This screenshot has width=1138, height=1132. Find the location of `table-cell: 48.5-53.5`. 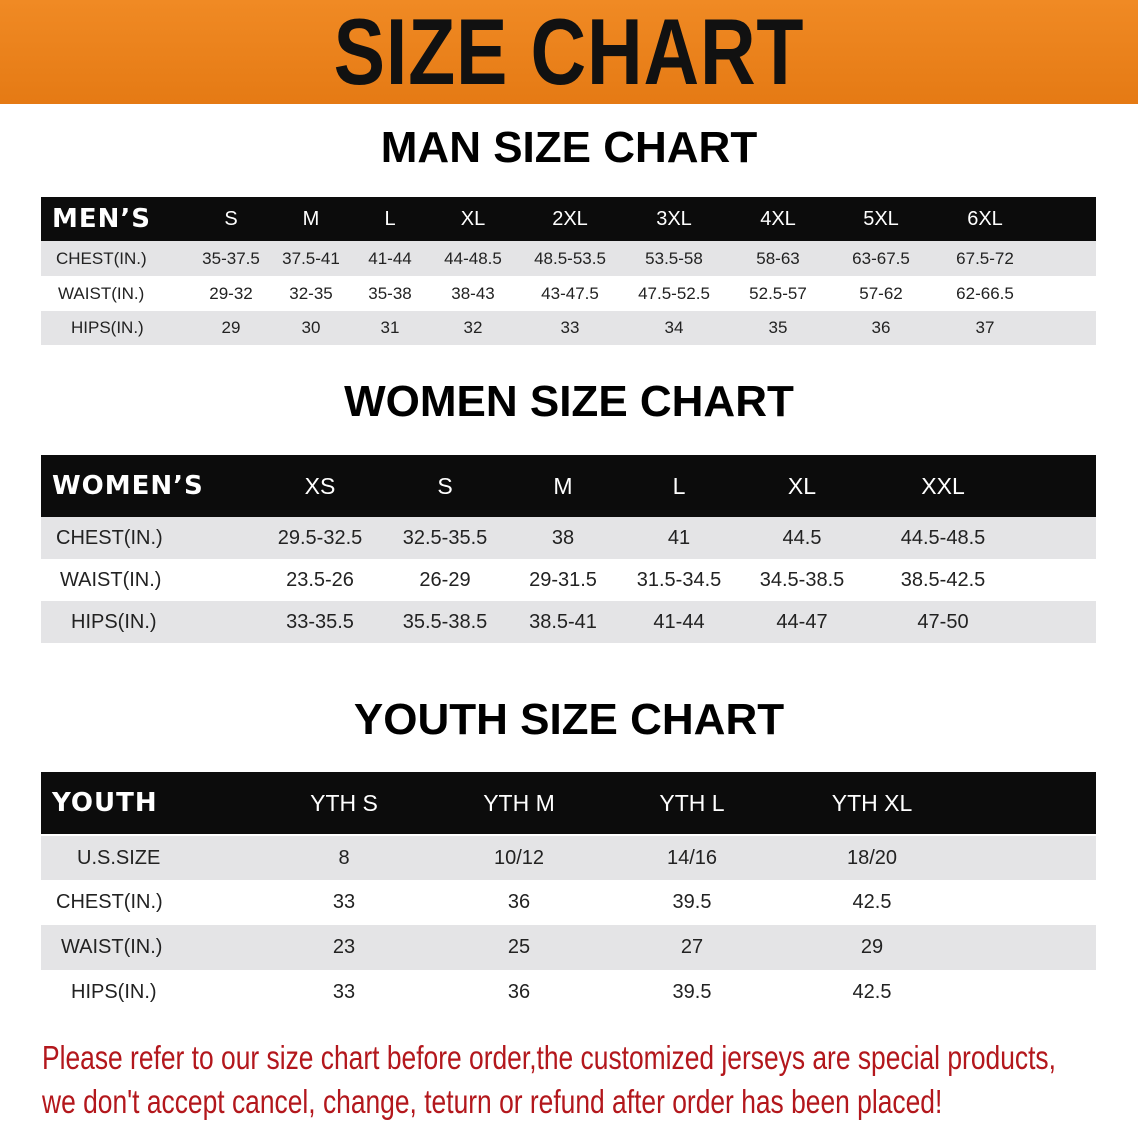

table-cell: 48.5-53.5 is located at coordinates (570, 258).